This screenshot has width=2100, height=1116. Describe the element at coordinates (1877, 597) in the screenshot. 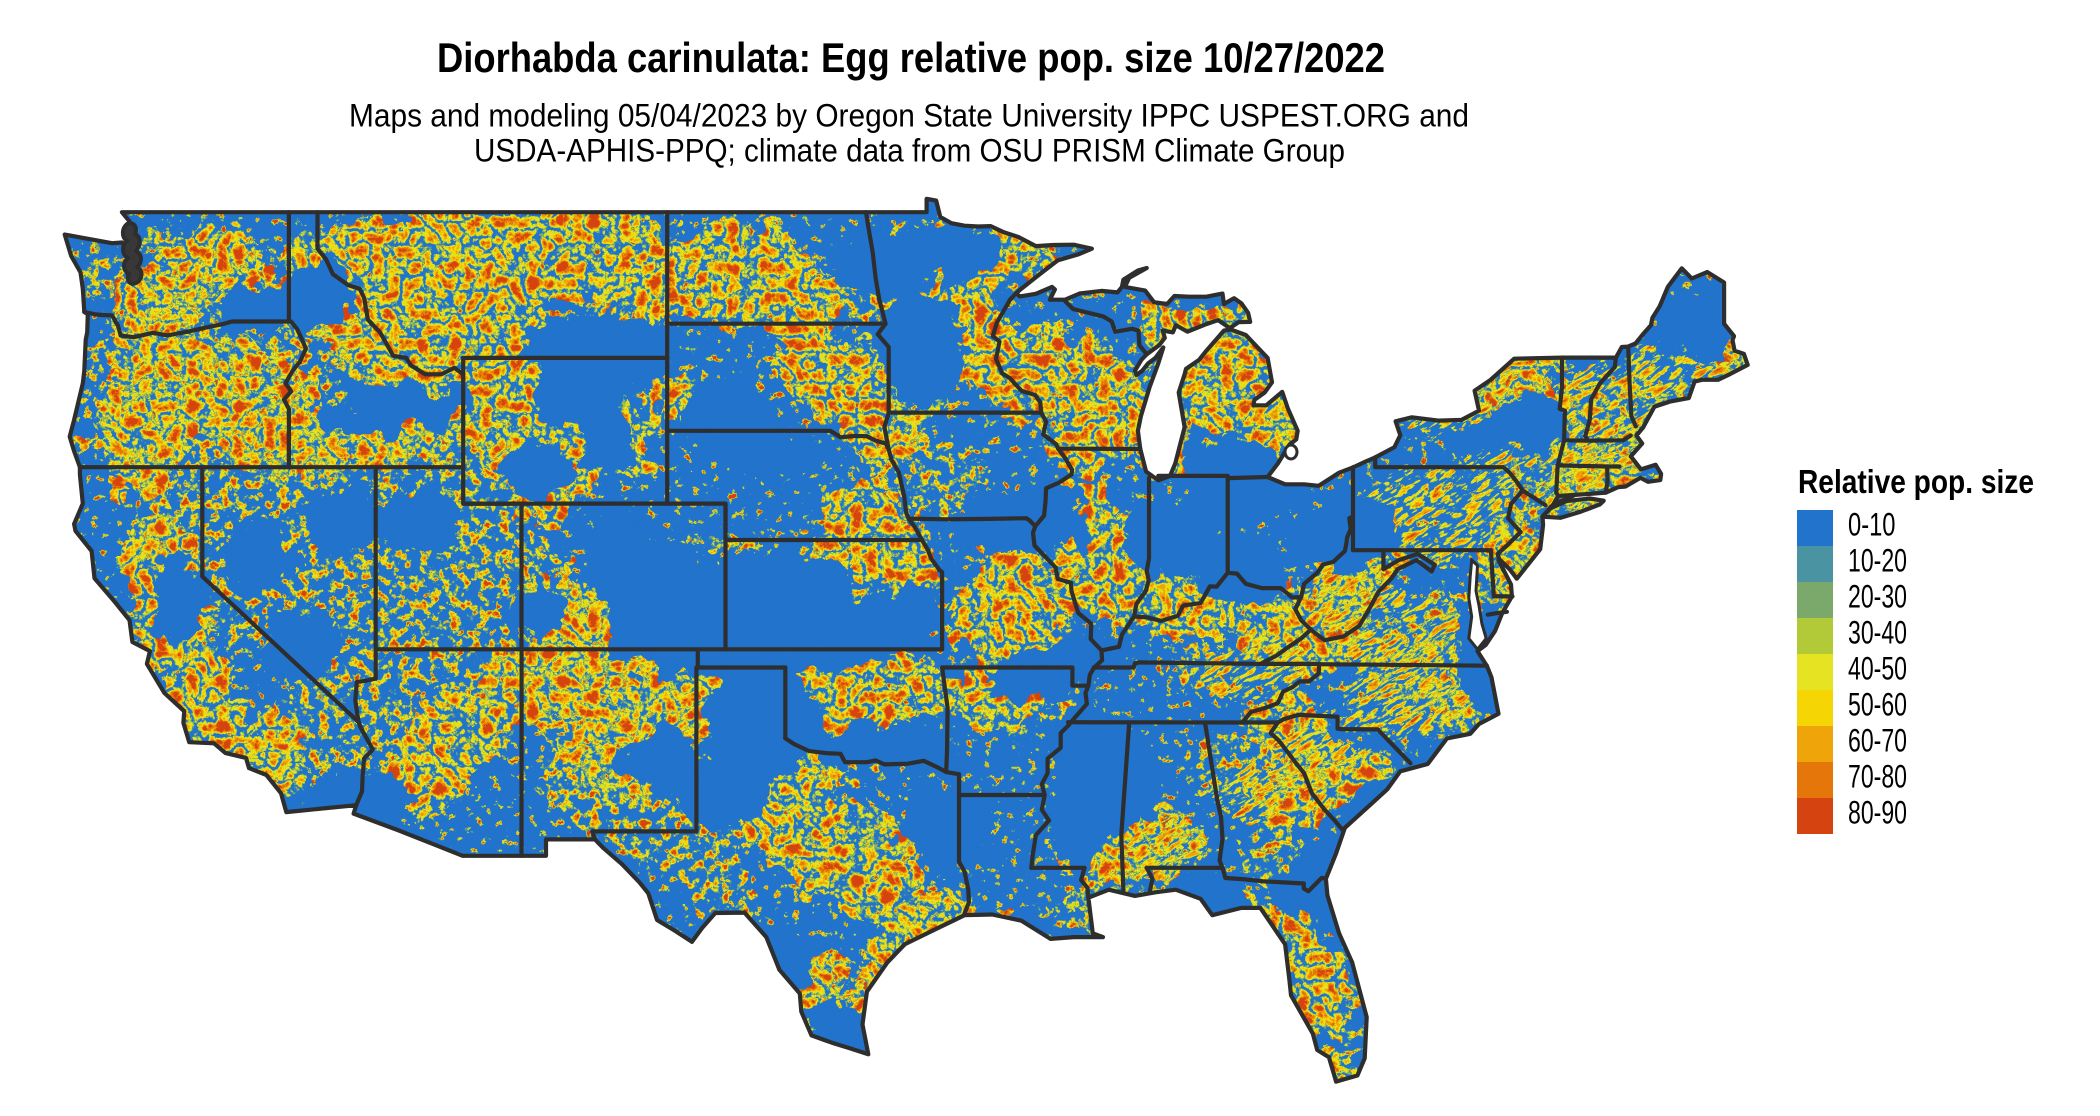

I see `svg-text: 20-30` at that location.